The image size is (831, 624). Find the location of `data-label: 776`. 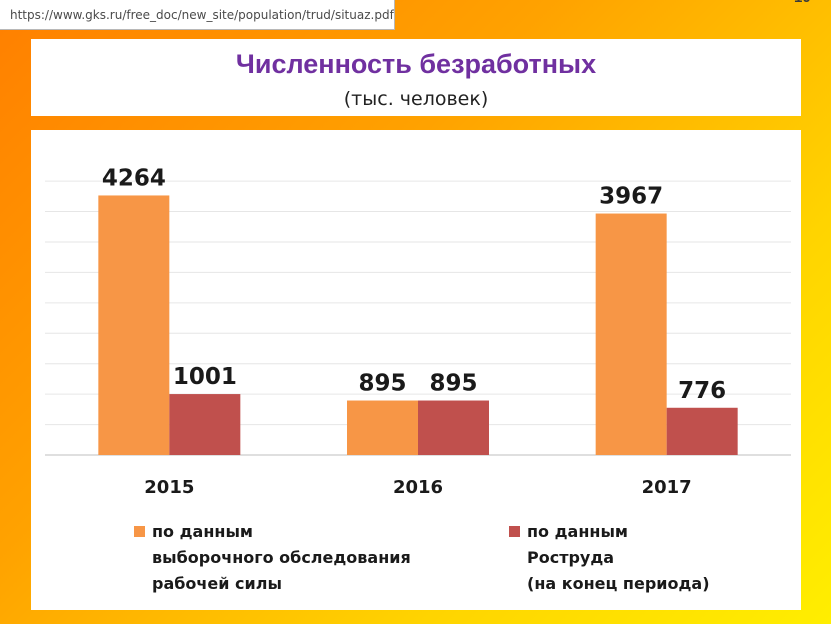

data-label: 776 is located at coordinates (702, 391).